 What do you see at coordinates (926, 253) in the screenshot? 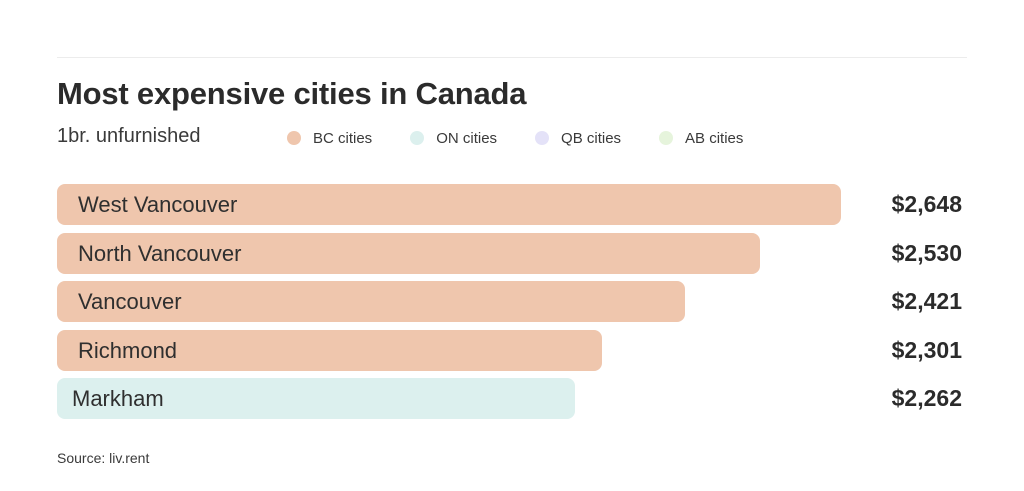
I see `bar-value-label: $2,530` at bounding box center [926, 253].